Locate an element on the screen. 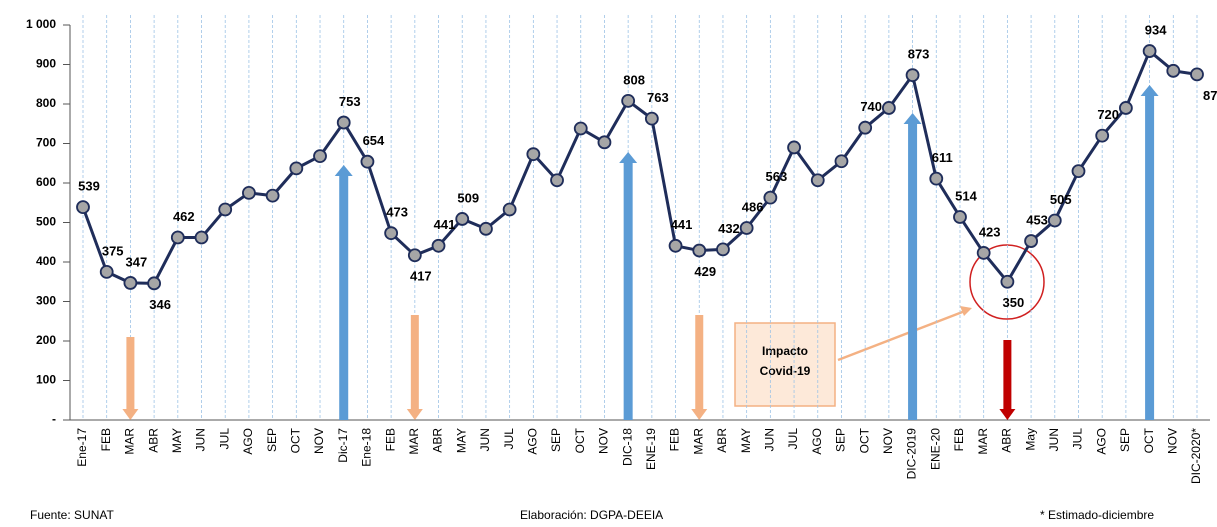 The image size is (1217, 527). y-tick-label: 600 is located at coordinates (46, 182).